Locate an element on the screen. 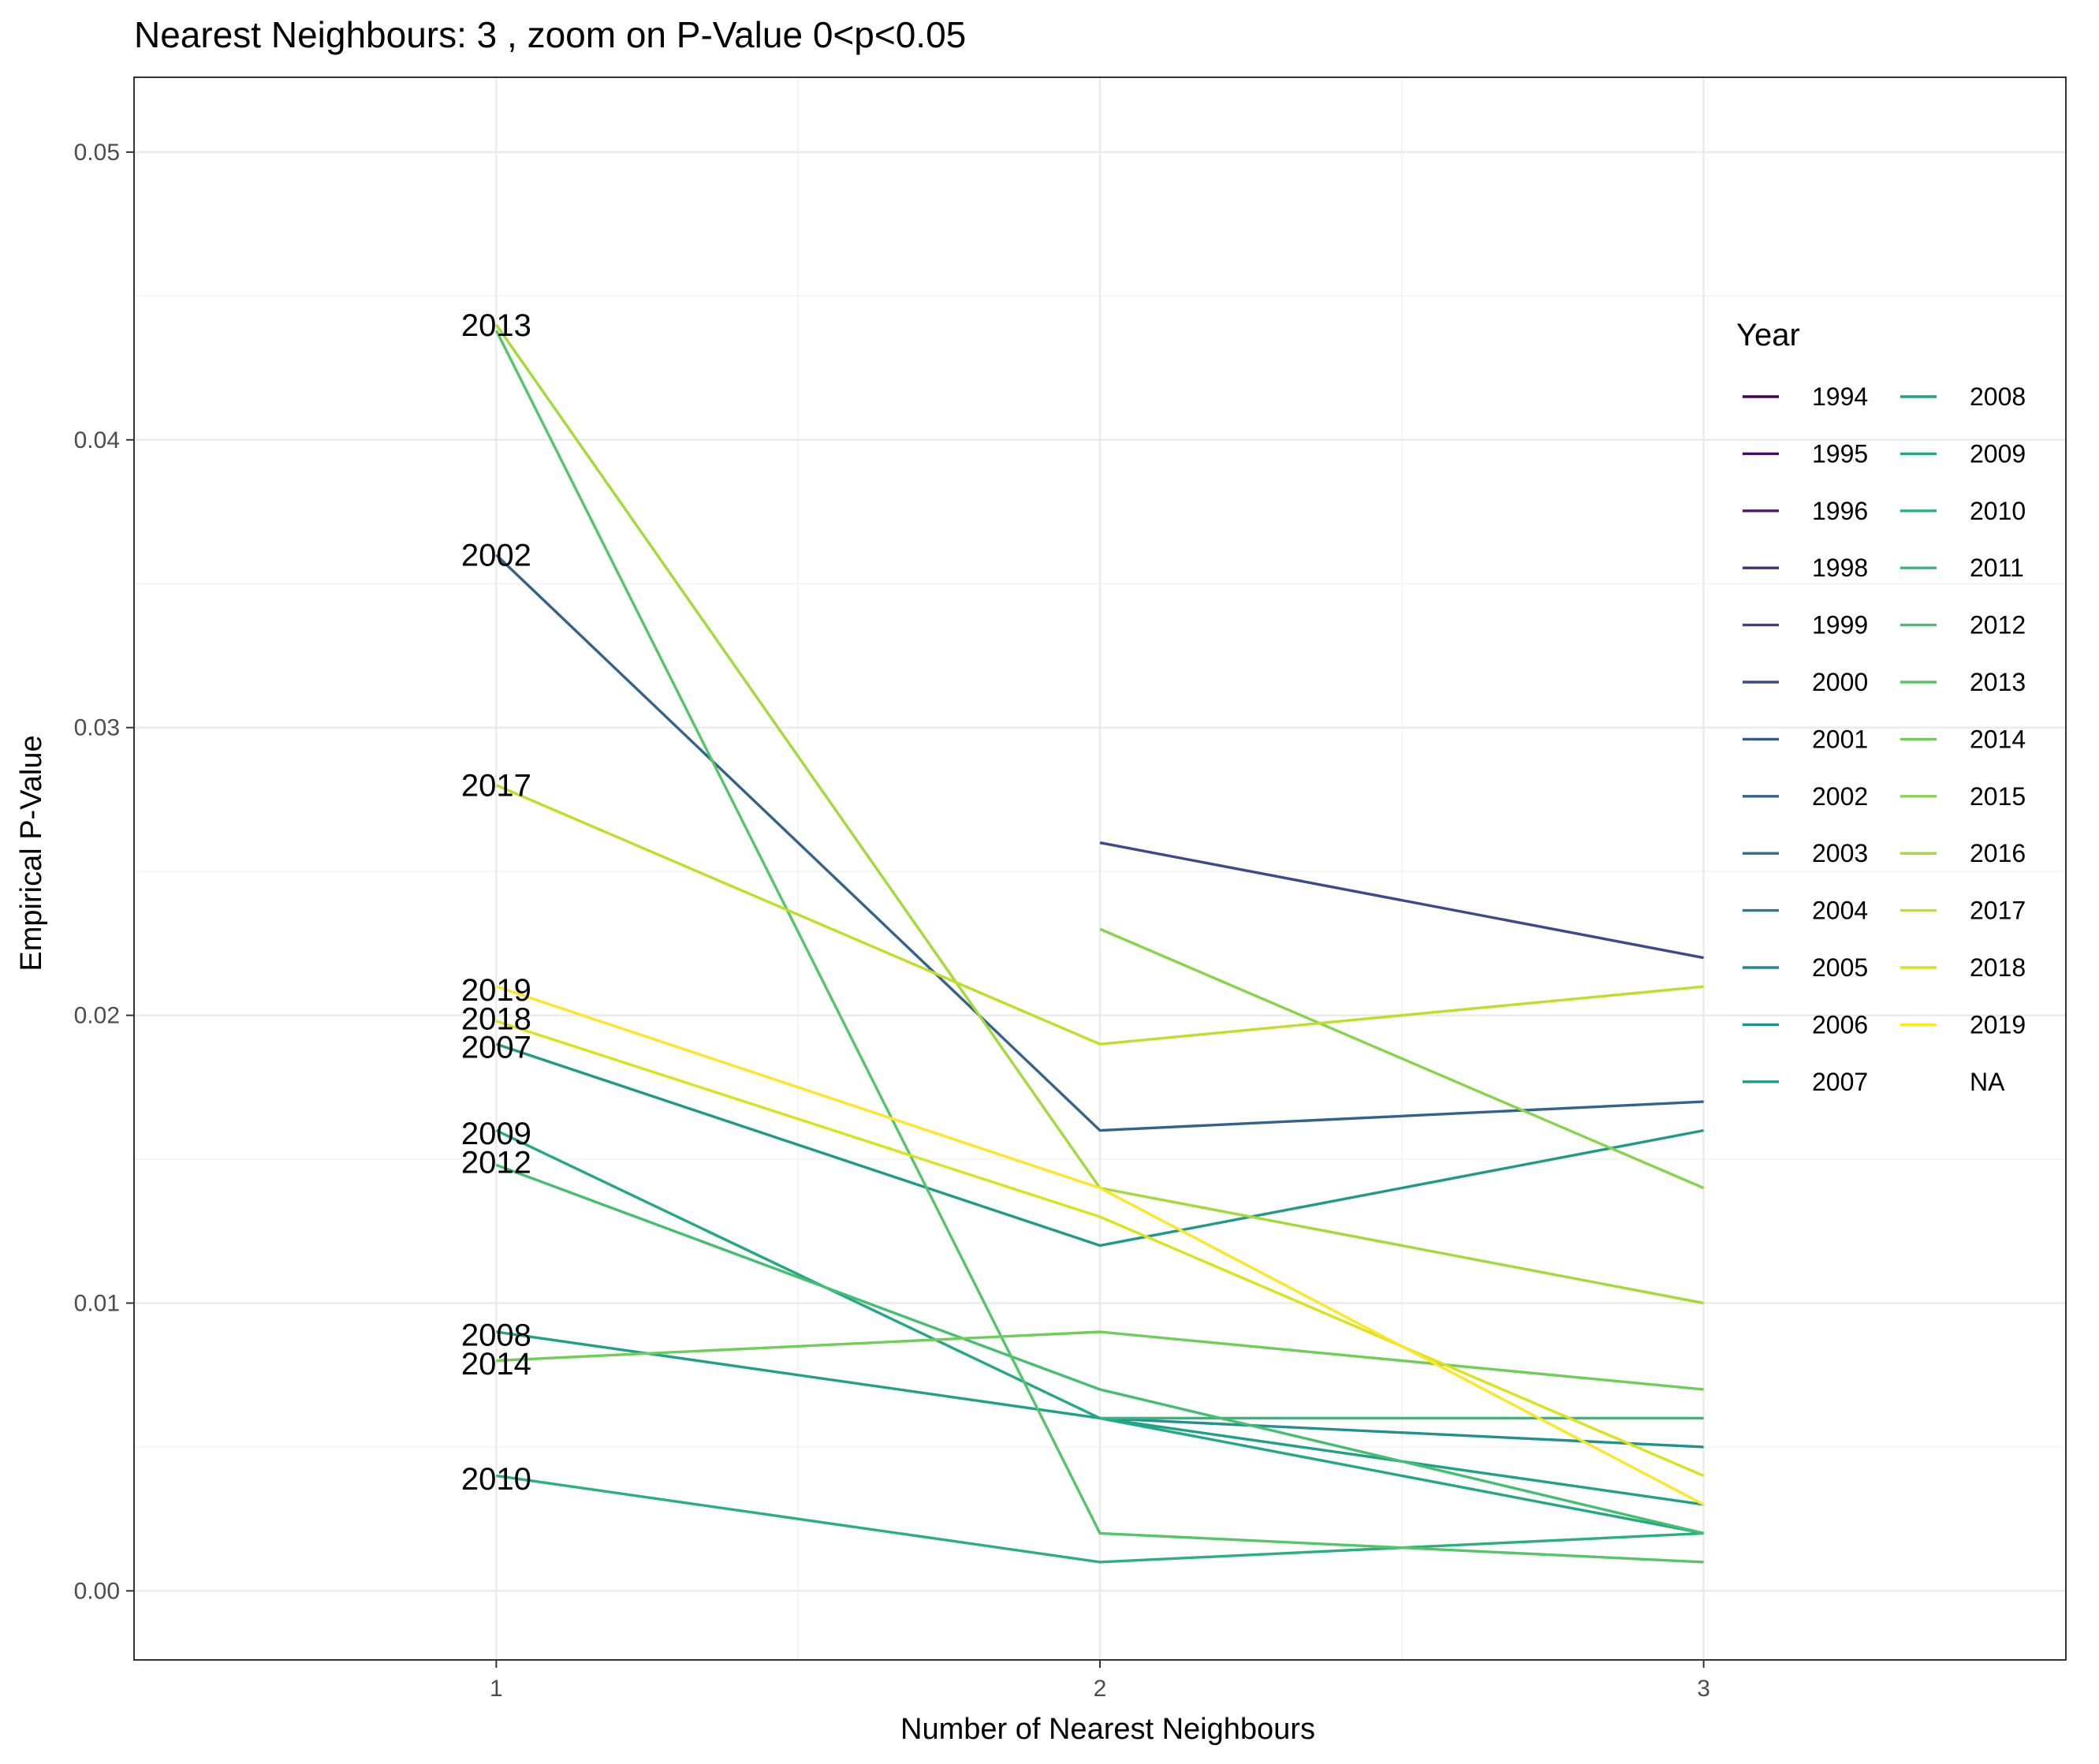 This screenshot has width=2099, height=1764. legend-label-2003: 2003 is located at coordinates (1840, 853).